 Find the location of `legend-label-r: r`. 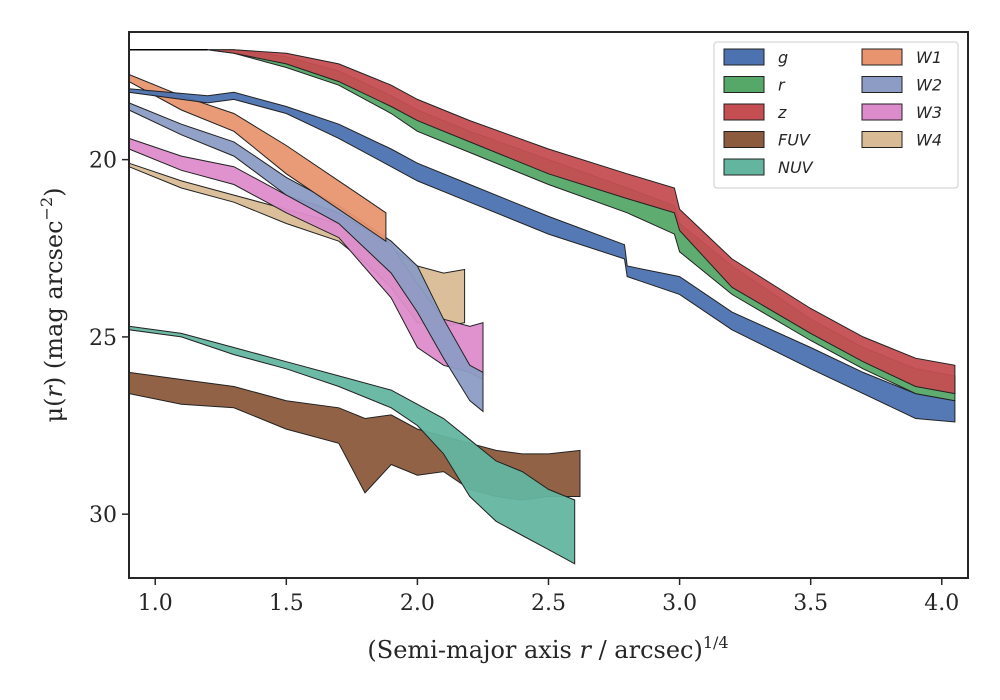

legend-label-r: r is located at coordinates (782, 85).